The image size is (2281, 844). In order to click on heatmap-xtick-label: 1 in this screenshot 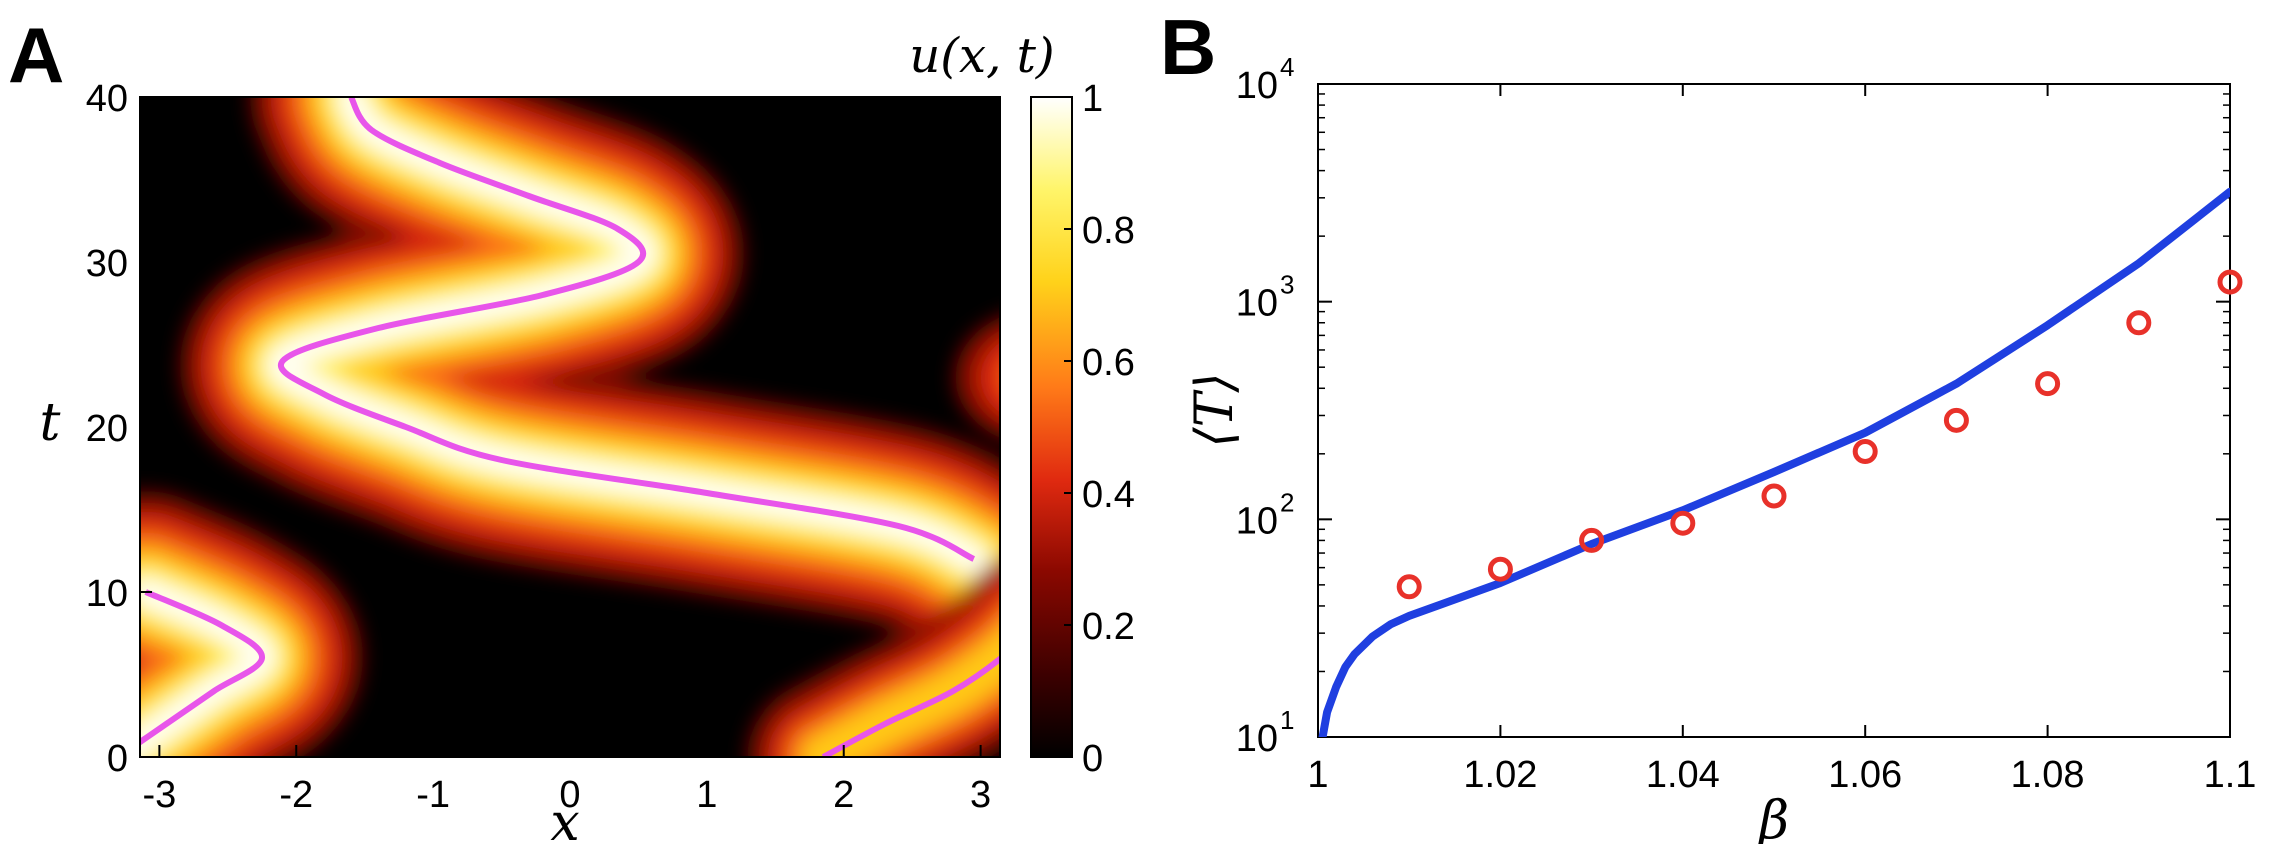, I will do `click(706, 795)`.